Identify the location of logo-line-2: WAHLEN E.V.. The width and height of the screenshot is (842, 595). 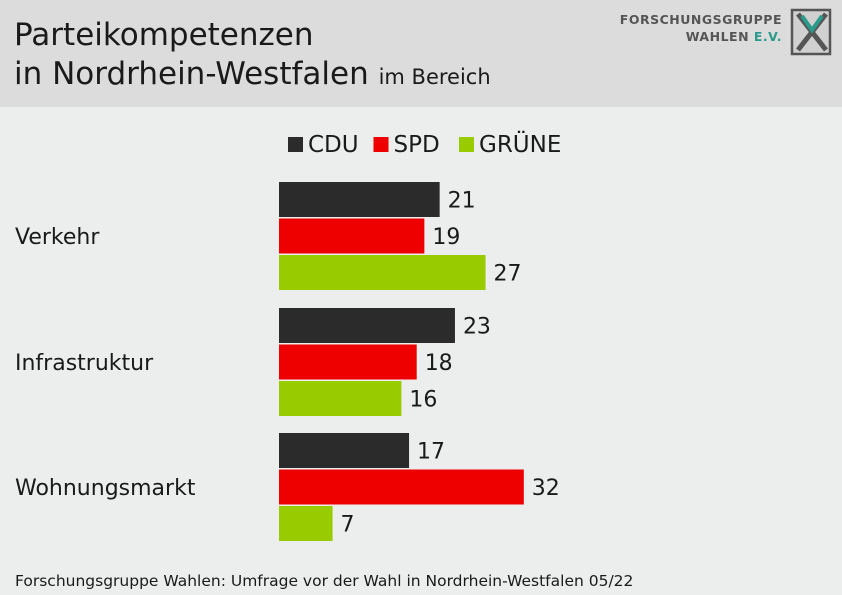
(701, 36).